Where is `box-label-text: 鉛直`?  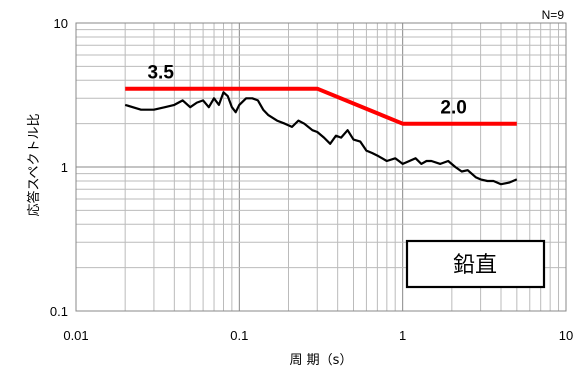 box-label-text: 鉛直 is located at coordinates (475, 265).